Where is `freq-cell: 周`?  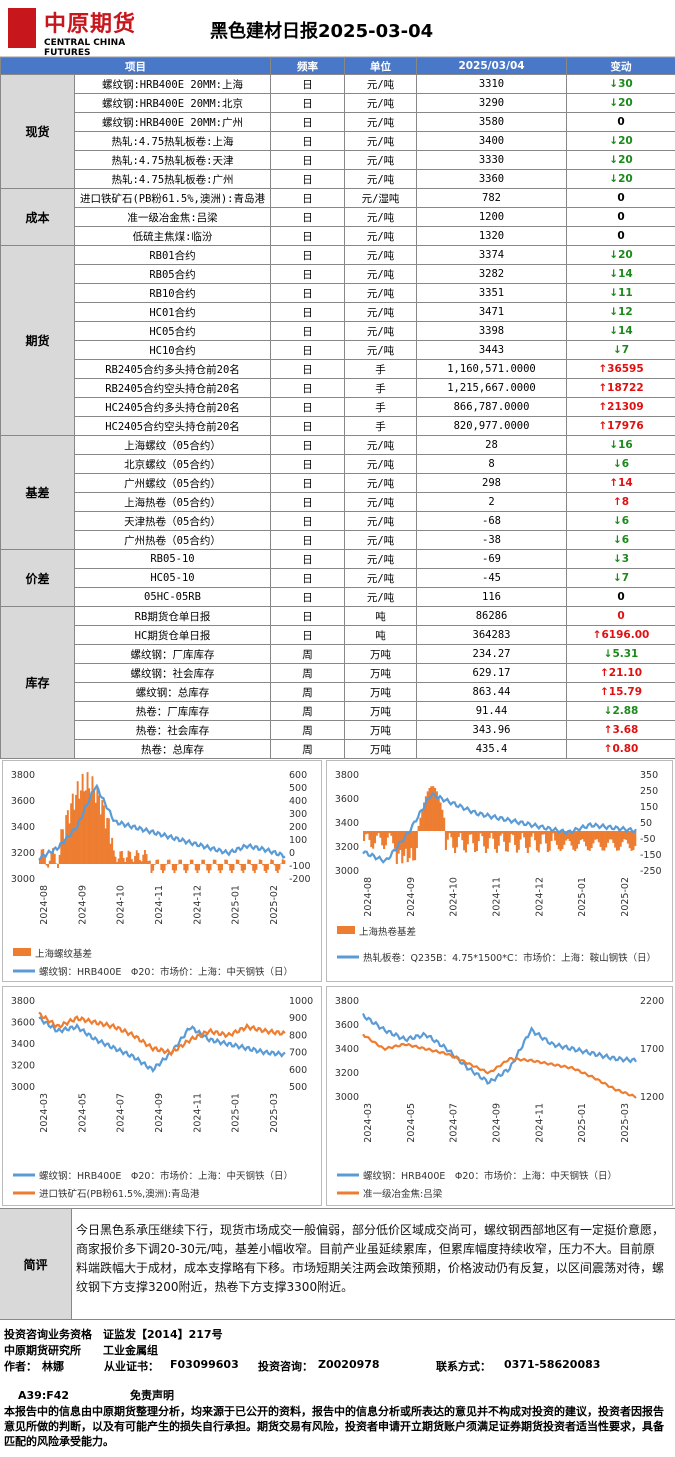 freq-cell: 周 is located at coordinates (307, 654).